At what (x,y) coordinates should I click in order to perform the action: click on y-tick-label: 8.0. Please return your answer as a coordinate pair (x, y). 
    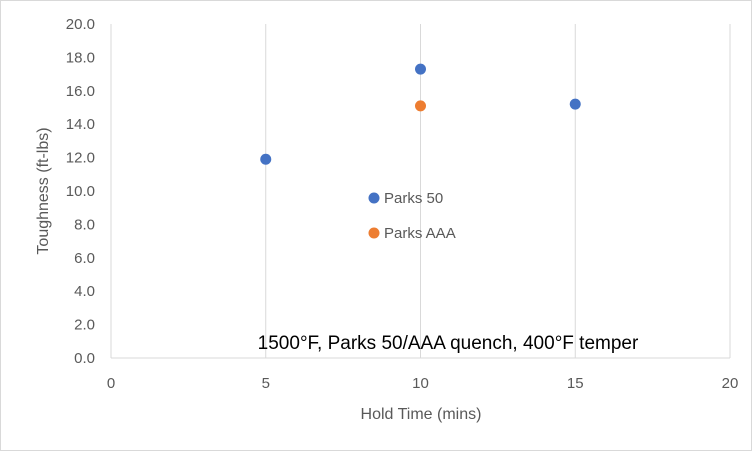
    Looking at the image, I should click on (84, 224).